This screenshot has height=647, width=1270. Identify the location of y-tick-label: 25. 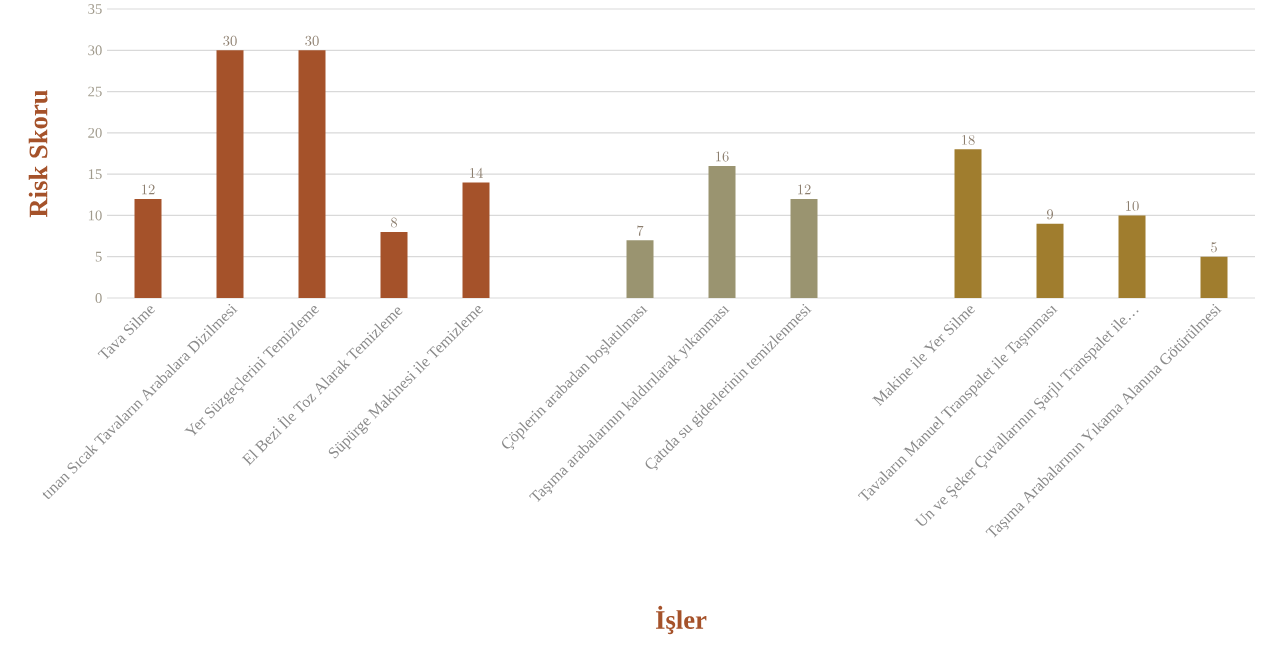
(95, 91).